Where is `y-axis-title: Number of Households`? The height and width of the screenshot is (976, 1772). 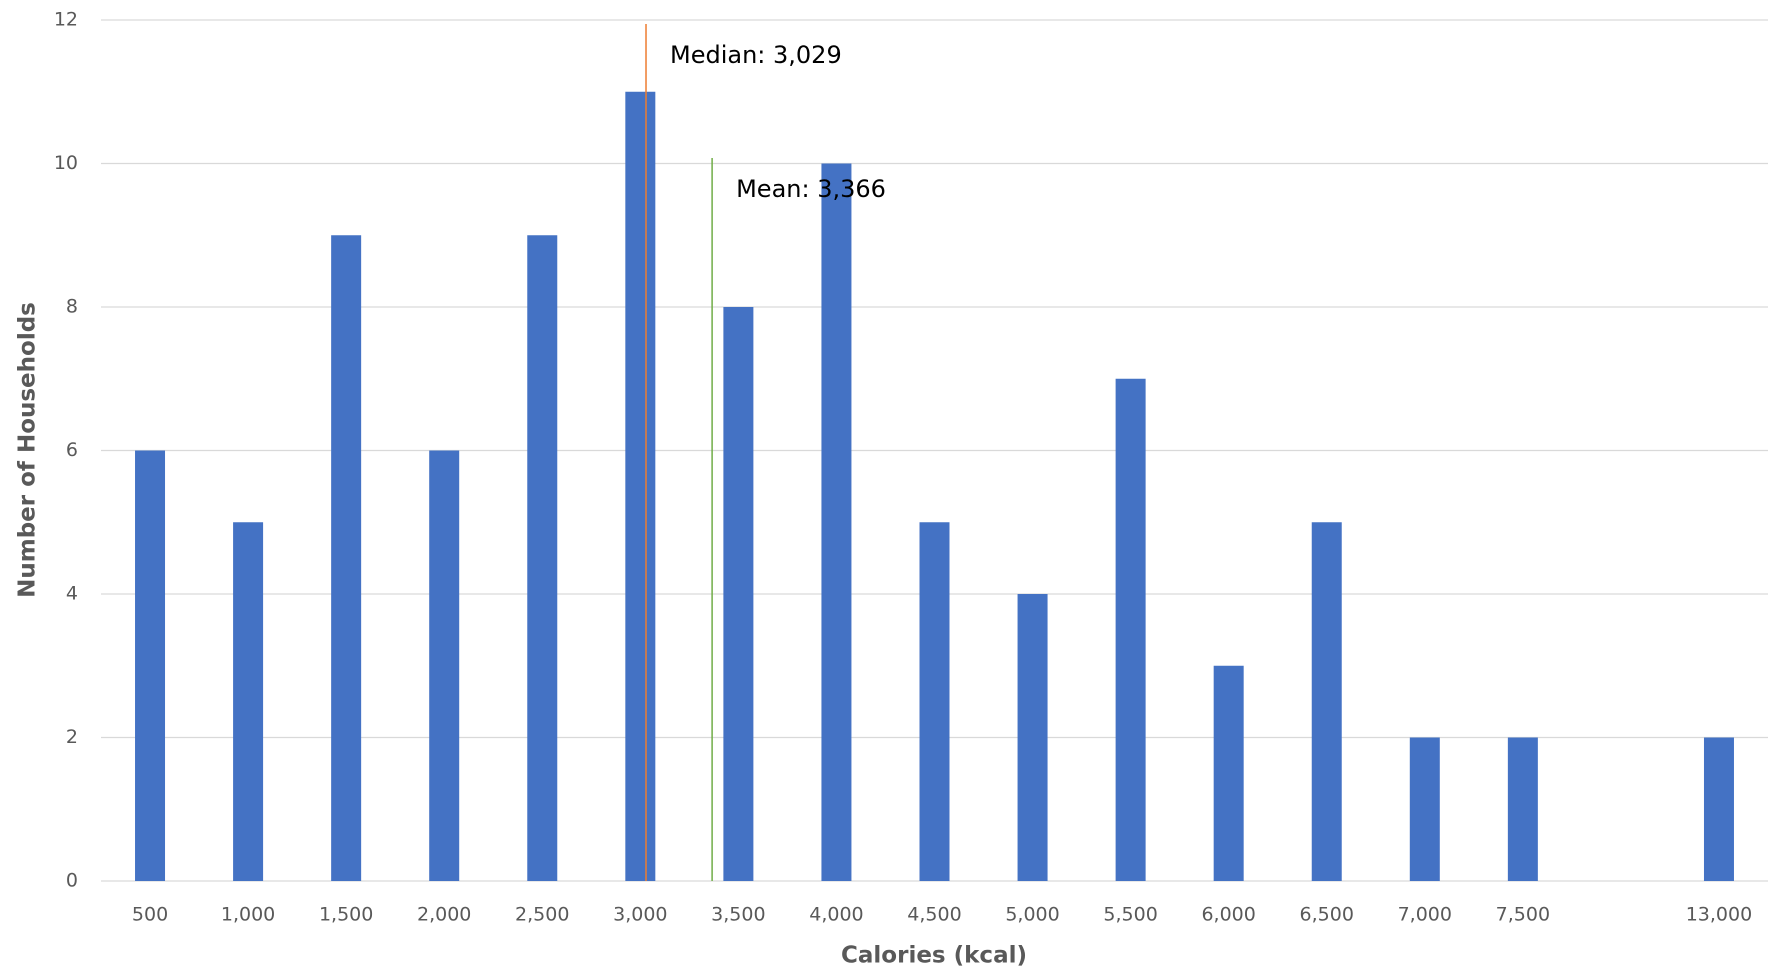
y-axis-title: Number of Households is located at coordinates (28, 450).